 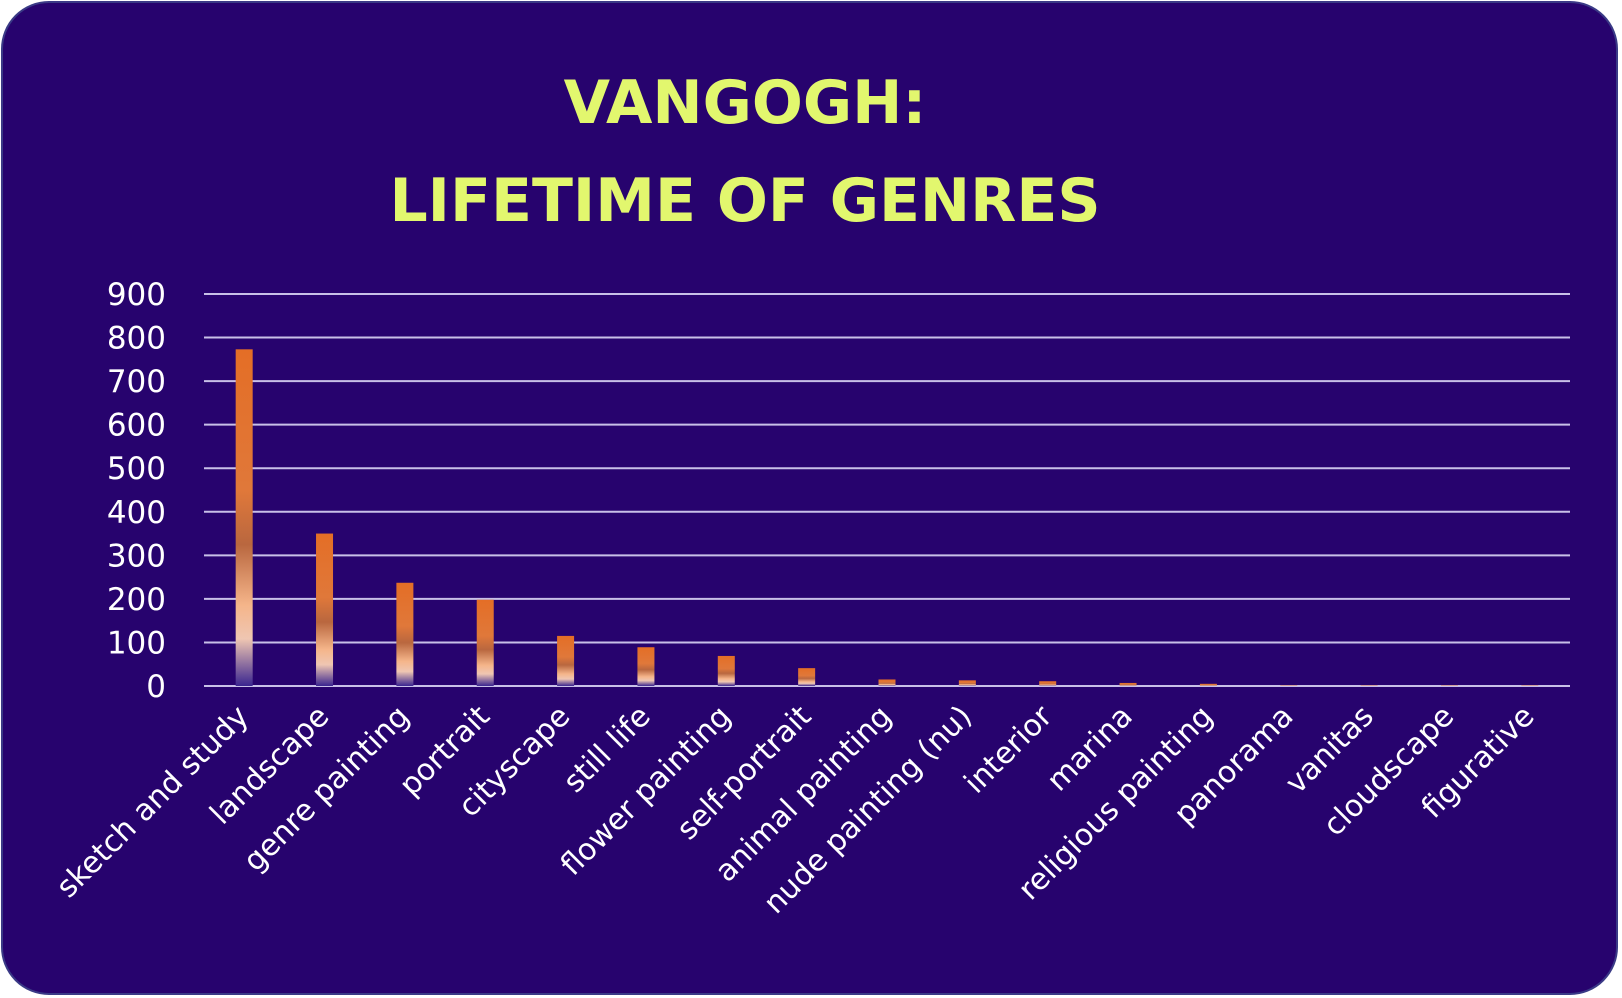 What do you see at coordinates (136, 469) in the screenshot?
I see `y-tick-label: 500` at bounding box center [136, 469].